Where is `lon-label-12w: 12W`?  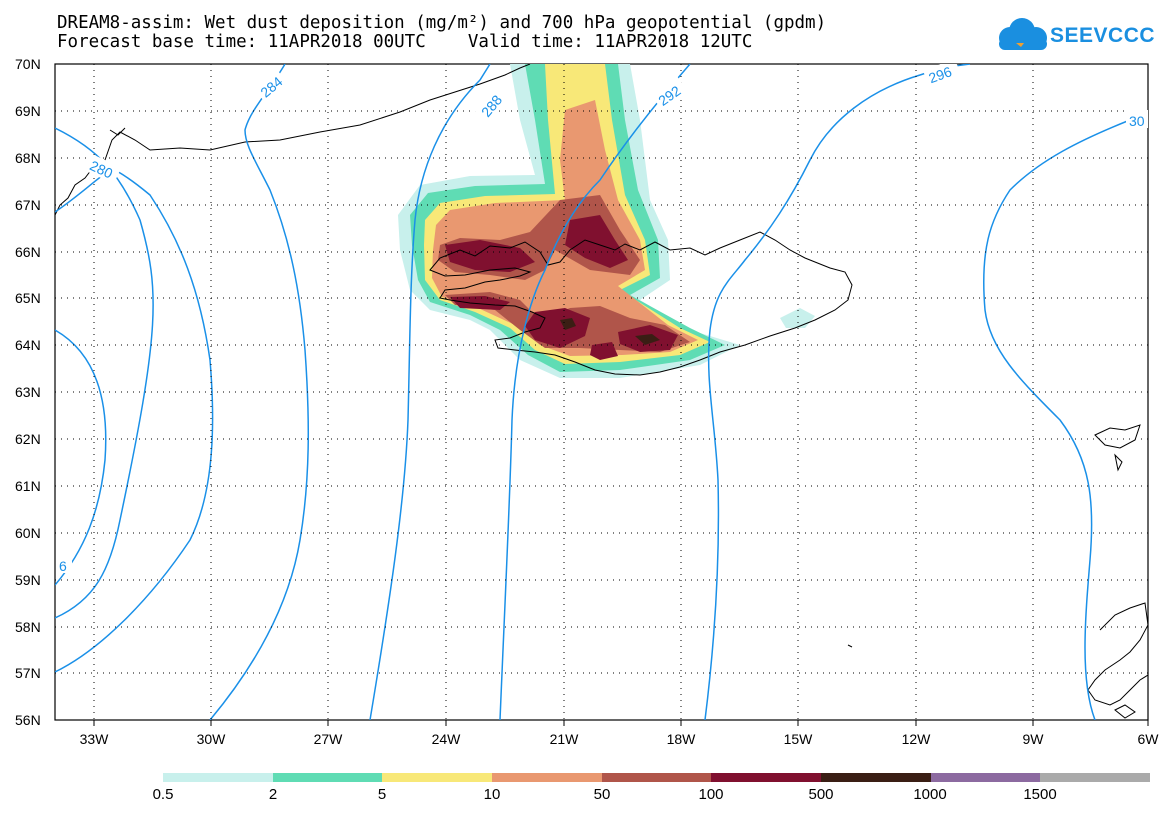
lon-label-12w: 12W is located at coordinates (917, 739).